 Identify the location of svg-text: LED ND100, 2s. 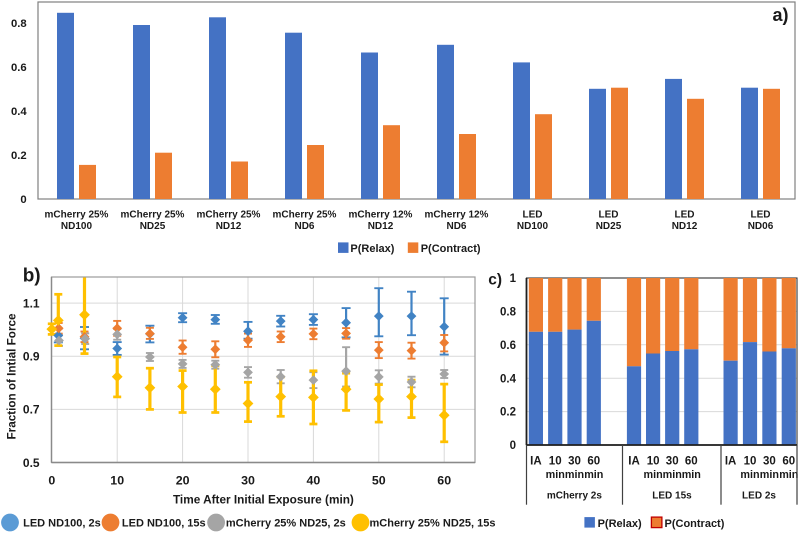
(62, 524).